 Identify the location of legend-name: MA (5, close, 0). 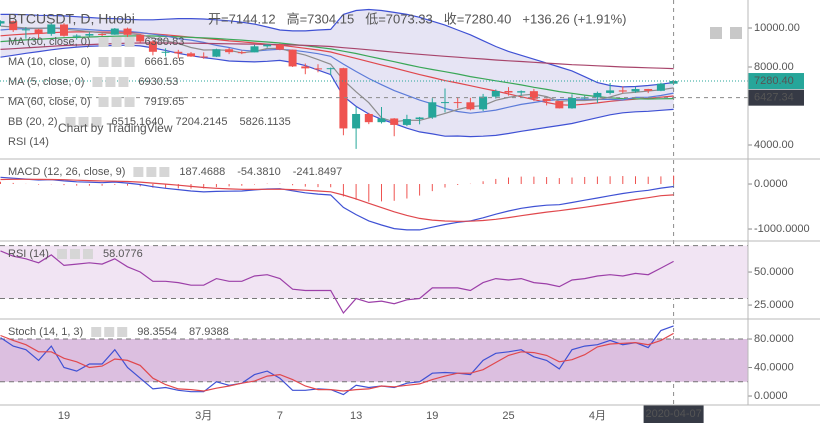
(46, 82).